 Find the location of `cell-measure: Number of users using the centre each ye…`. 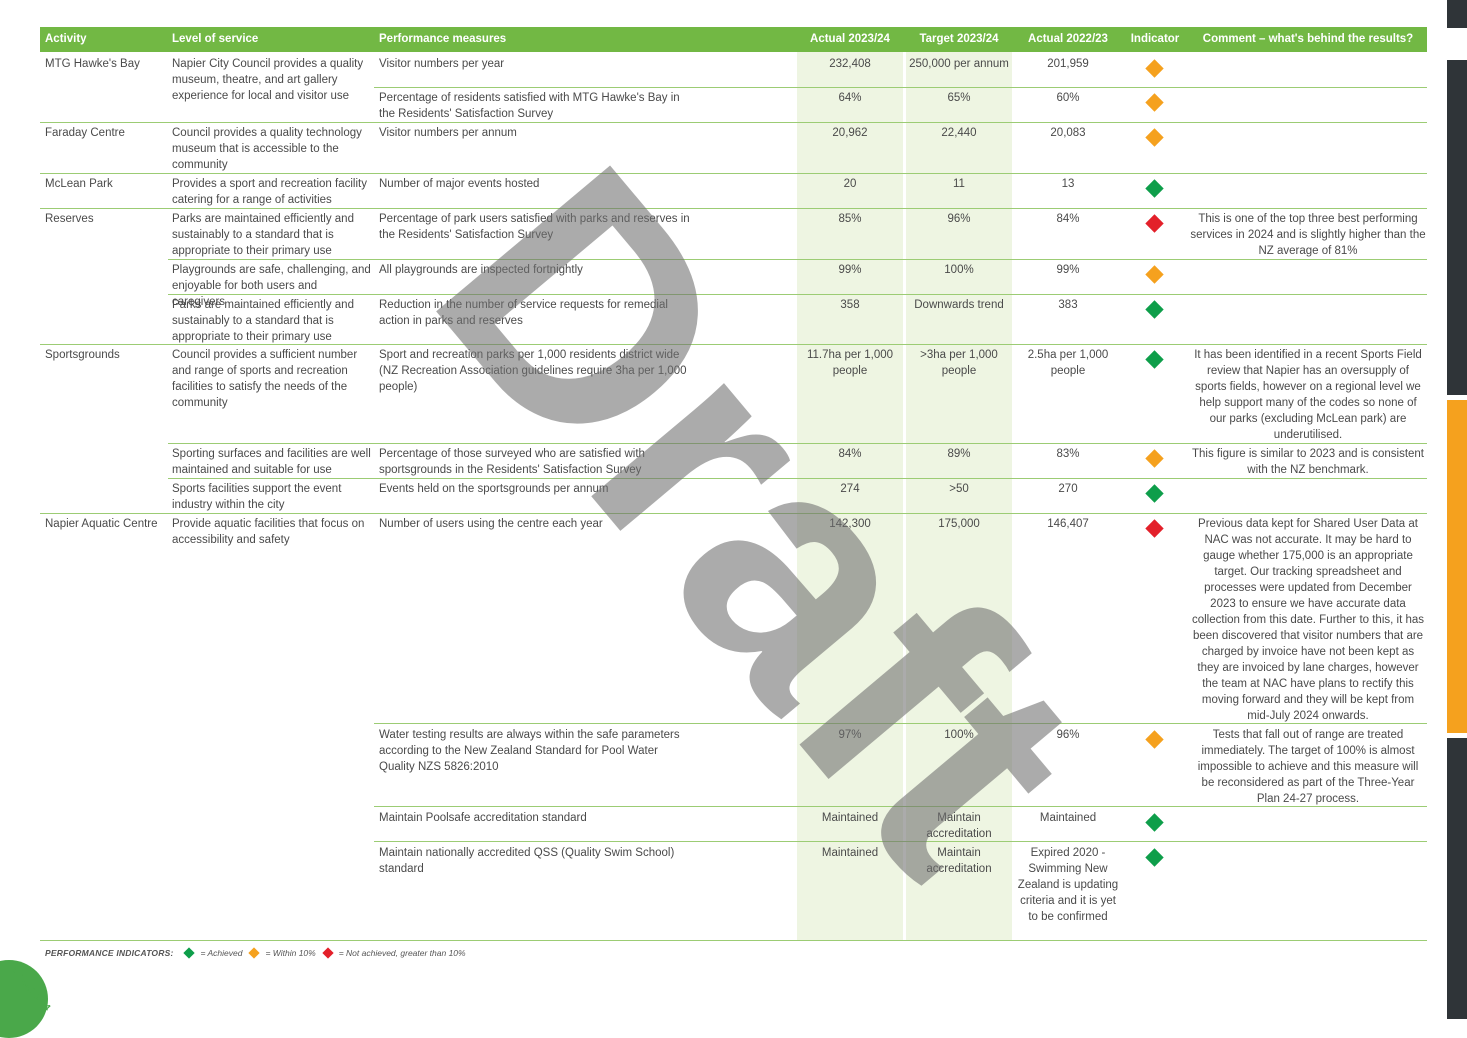

cell-measure: Number of users using the centre each ye… is located at coordinates (491, 524).